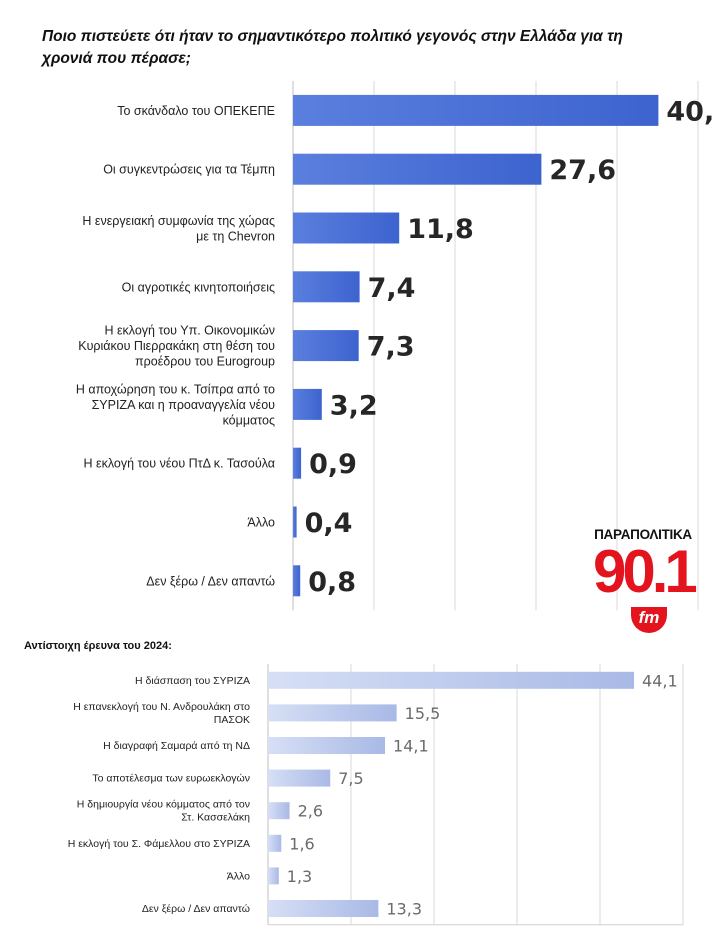 This screenshot has height=927, width=715. I want to click on logo-brand-text: ΠΑΡΑΠΟΛΙΤΙΚΑ, so click(643, 534).